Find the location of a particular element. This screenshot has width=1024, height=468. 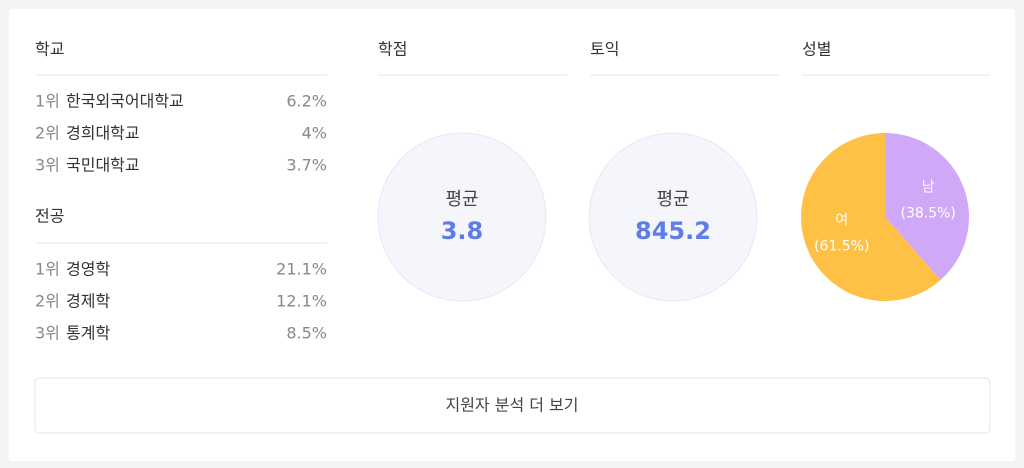

gpa-value: 3.8 is located at coordinates (462, 231).